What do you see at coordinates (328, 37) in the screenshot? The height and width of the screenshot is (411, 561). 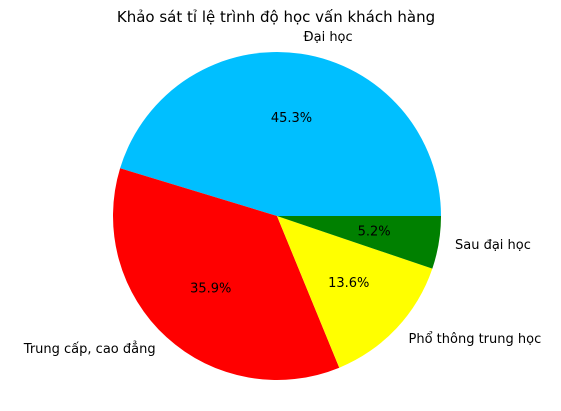 I see `category-label-dai-hoc: Đại học` at bounding box center [328, 37].